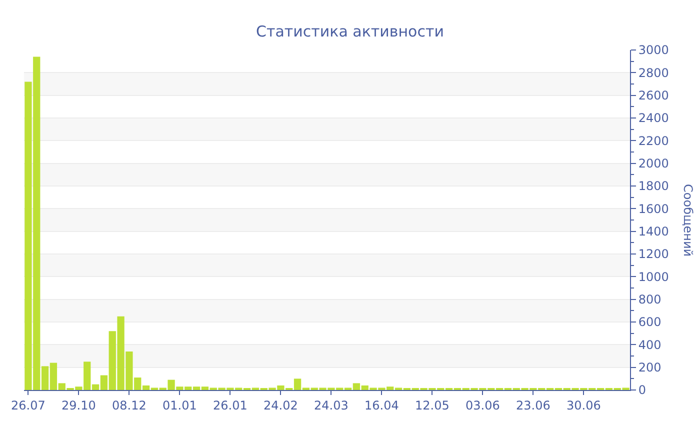 Image resolution: width=700 pixels, height=430 pixels. Describe the element at coordinates (653, 186) in the screenshot. I see `y-tick-label: 1800` at that location.